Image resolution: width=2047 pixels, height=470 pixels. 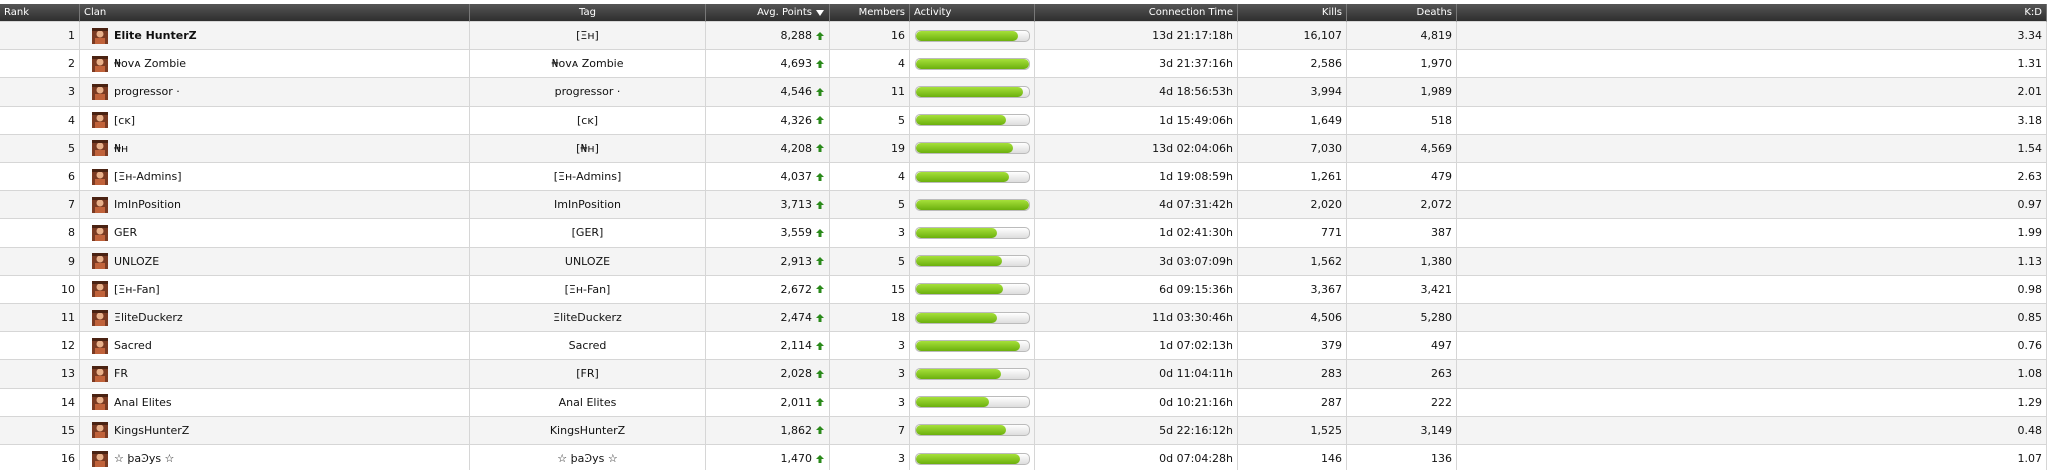 What do you see at coordinates (796, 233) in the screenshot?
I see `avg-points-text: 3,559` at bounding box center [796, 233].